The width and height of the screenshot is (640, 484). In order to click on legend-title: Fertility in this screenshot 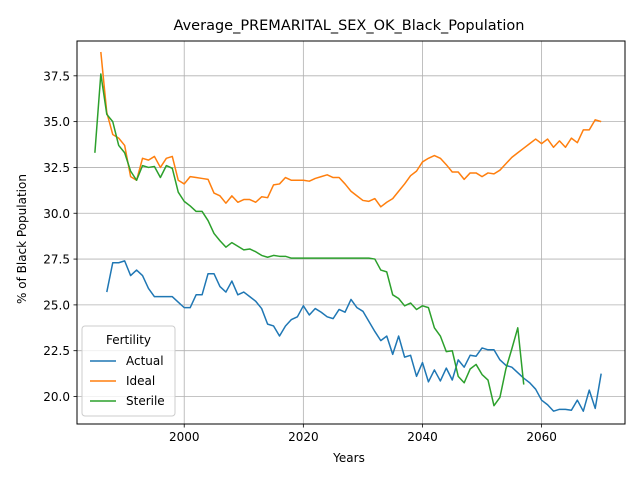, I will do `click(128, 340)`.